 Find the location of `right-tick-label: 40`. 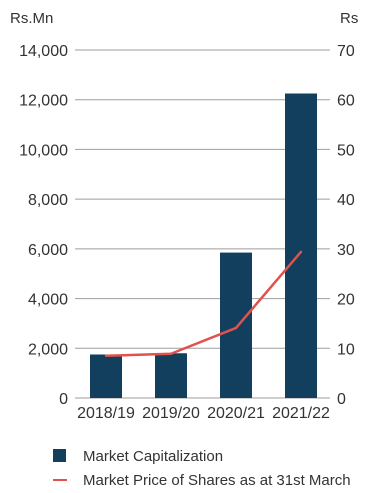

right-tick-label: 40 is located at coordinates (346, 200).